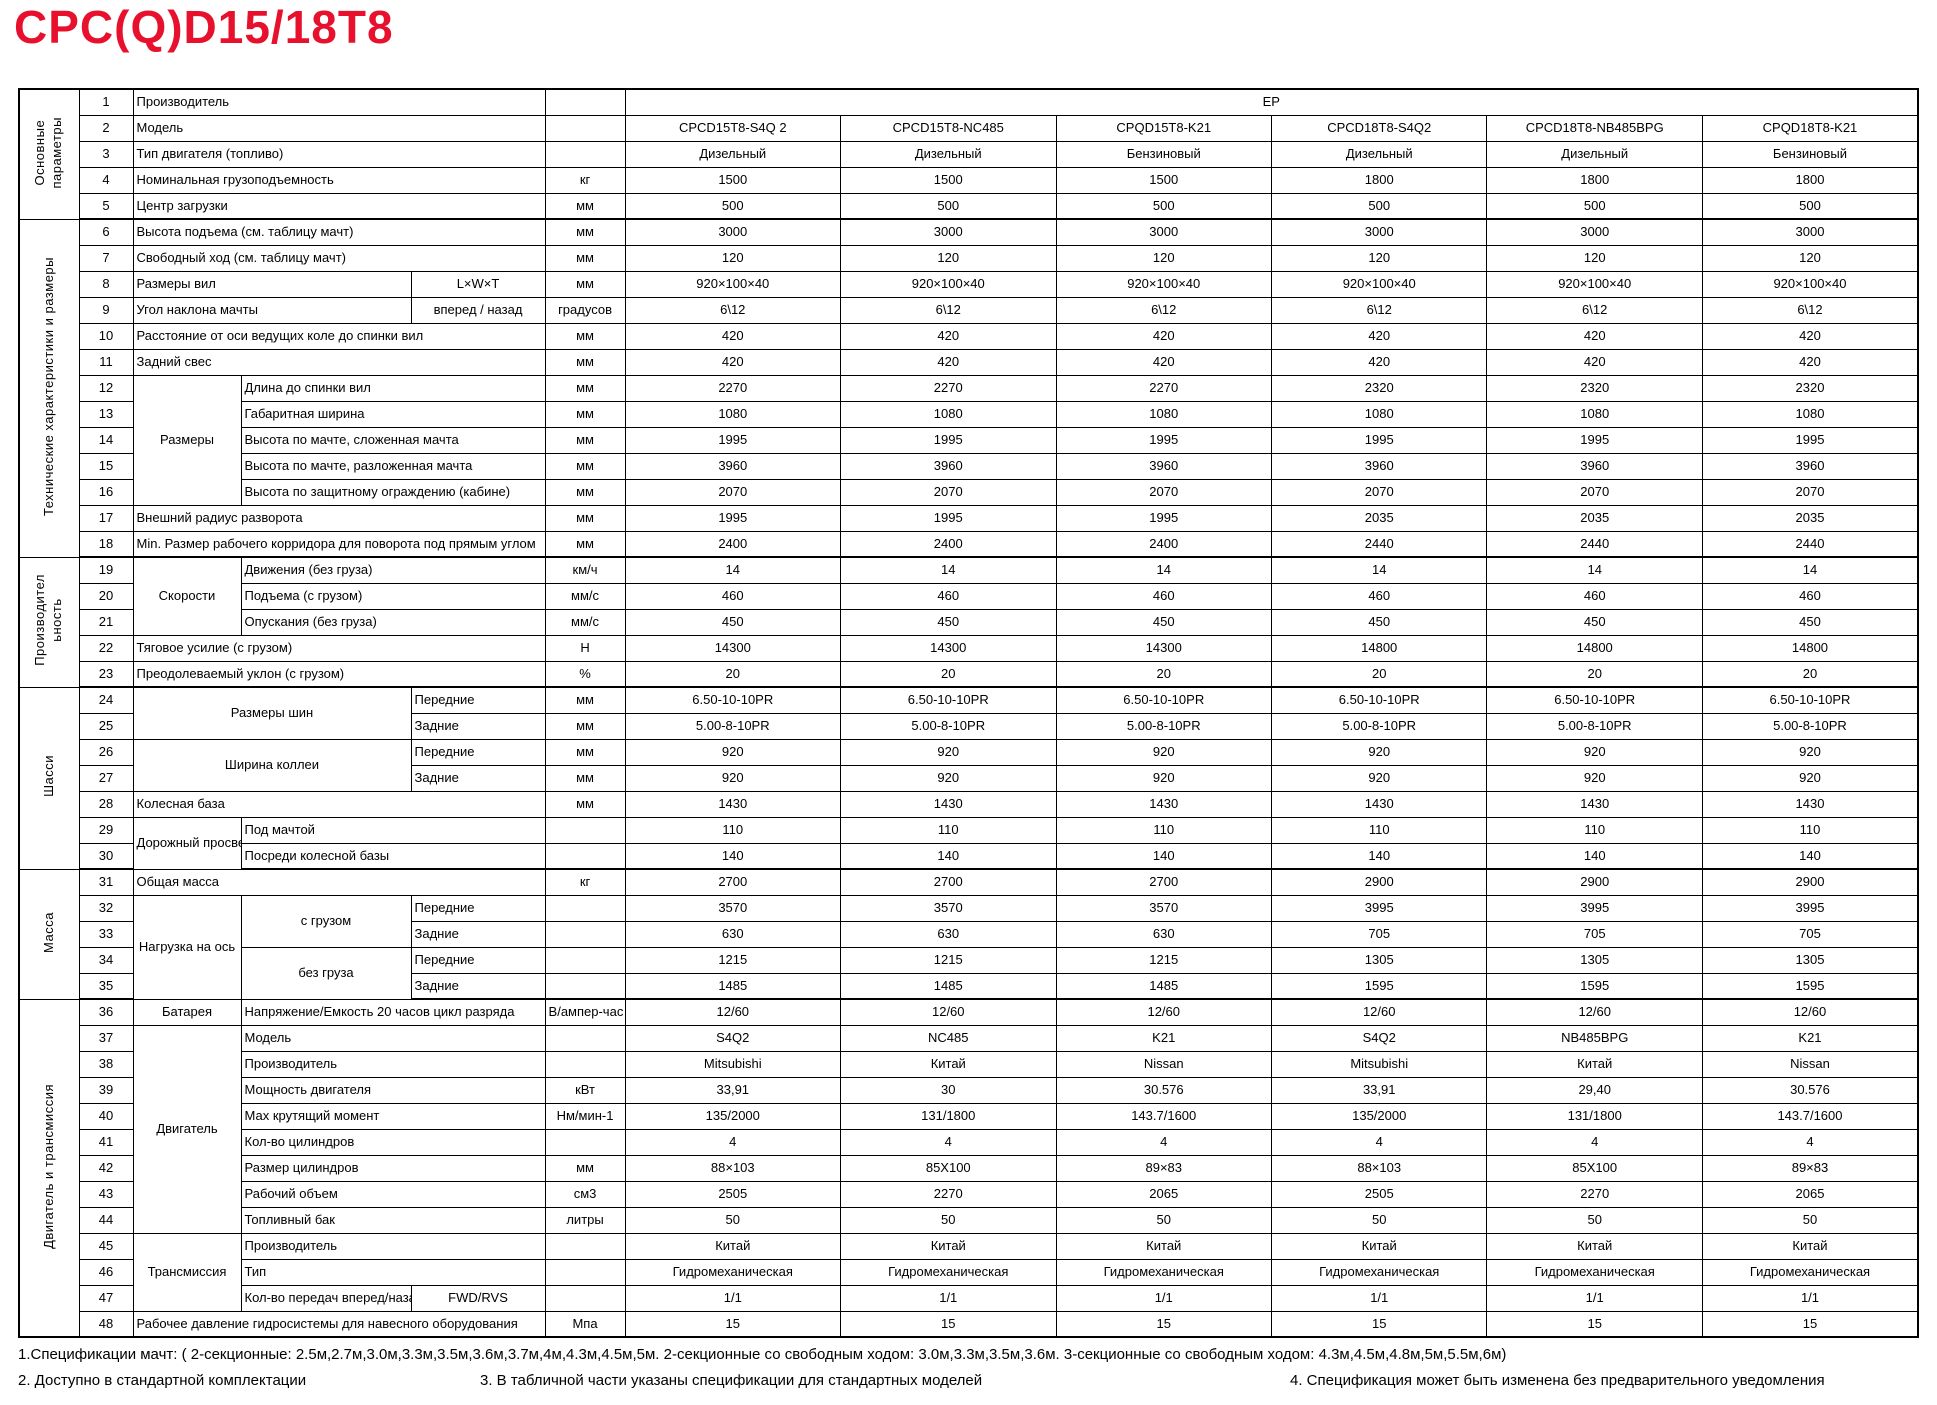 The height and width of the screenshot is (1405, 1937). What do you see at coordinates (339, 180) in the screenshot?
I see `row-label: Номинальная грузоподъемность` at bounding box center [339, 180].